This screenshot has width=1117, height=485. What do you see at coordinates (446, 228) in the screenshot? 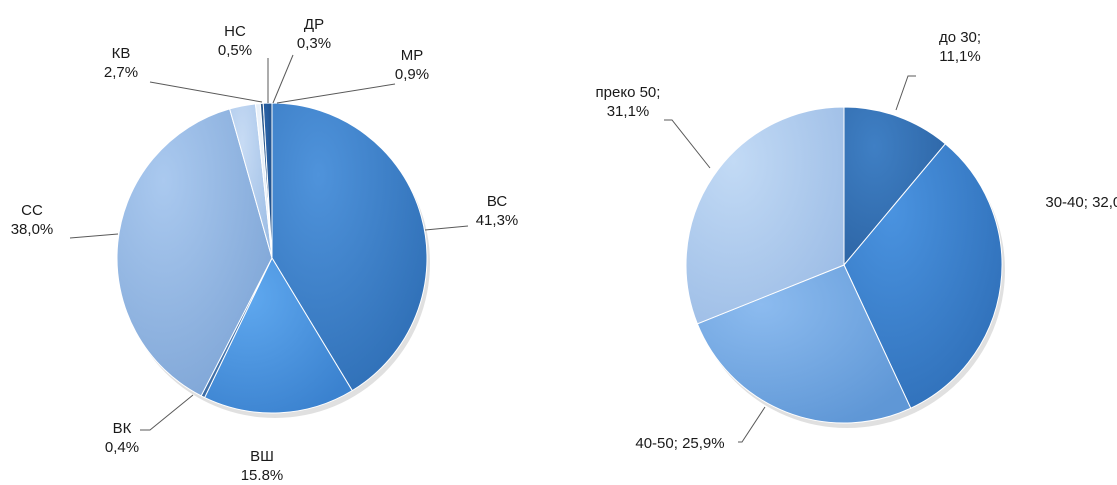
I see `leader-line-вс` at bounding box center [446, 228].